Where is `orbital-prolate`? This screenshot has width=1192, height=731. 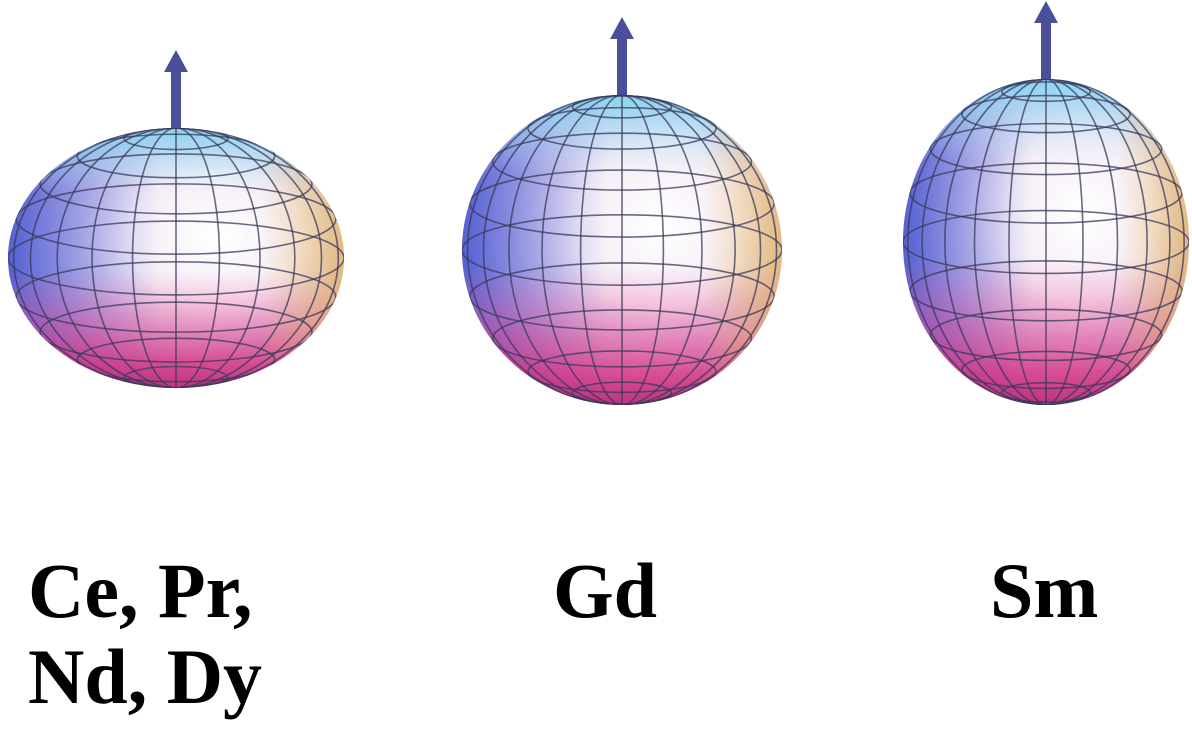
orbital-prolate is located at coordinates (1046, 203).